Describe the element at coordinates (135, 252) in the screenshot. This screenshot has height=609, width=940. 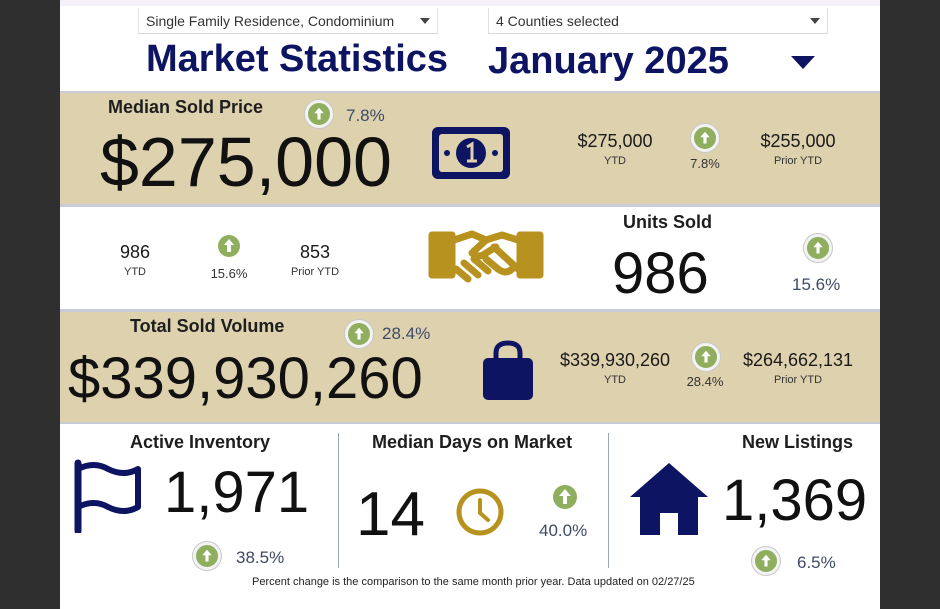
I see `units-sold-ytd-value: 986` at that location.